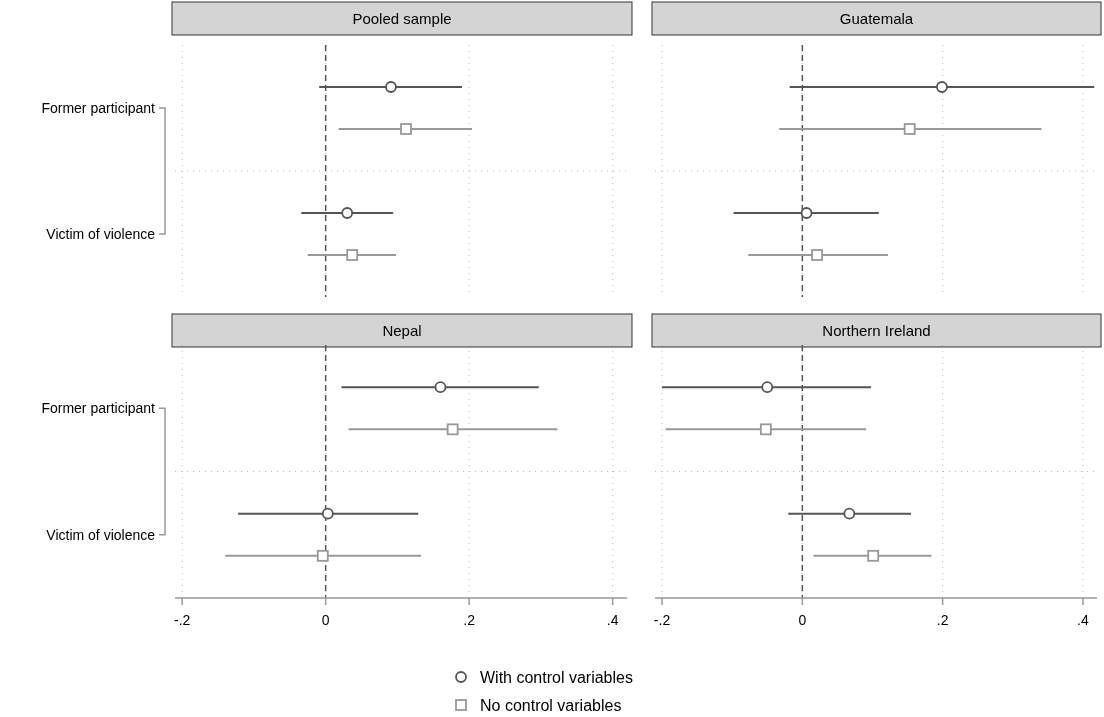 The height and width of the screenshot is (717, 1104). Describe the element at coordinates (551, 705) in the screenshot. I see `legend-label: No control variables` at that location.